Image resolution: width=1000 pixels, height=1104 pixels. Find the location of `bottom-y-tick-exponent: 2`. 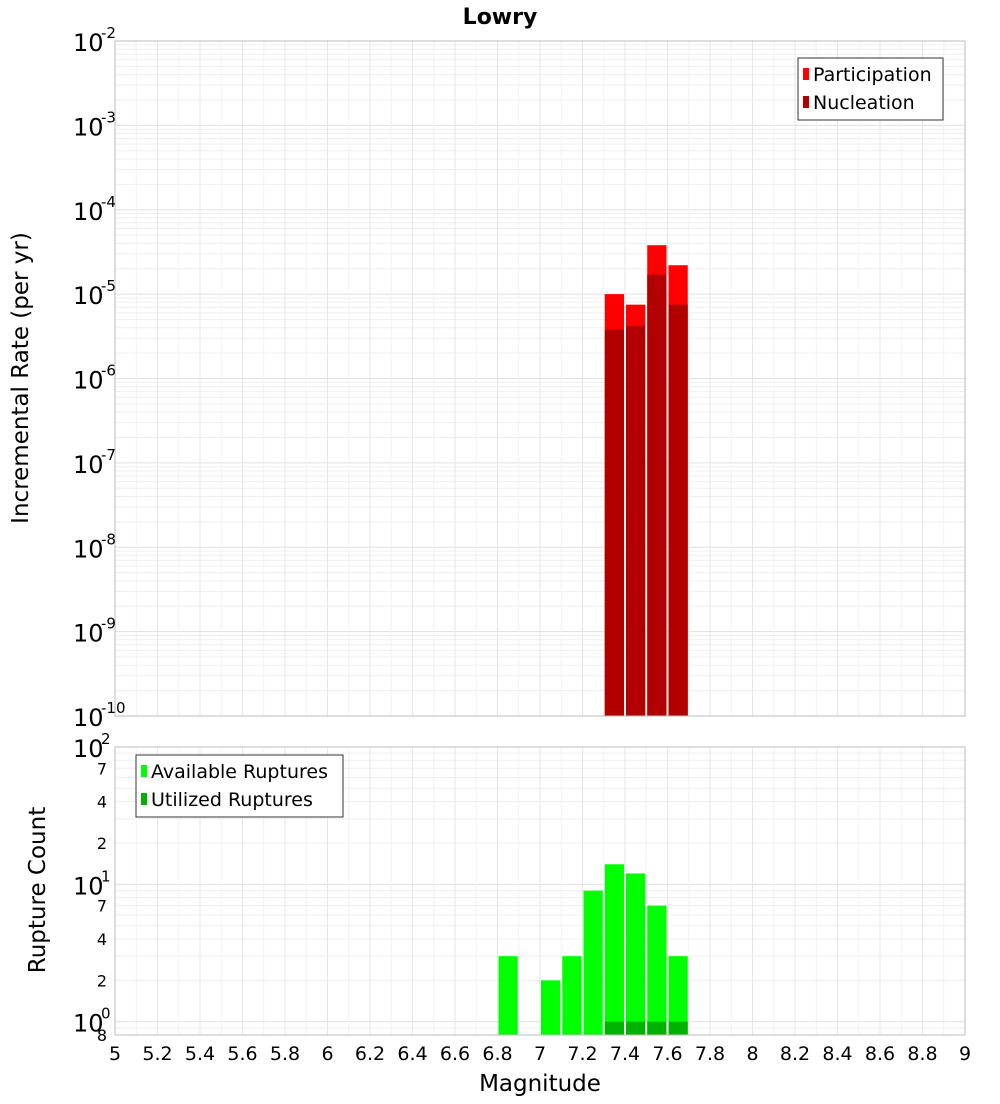

bottom-y-tick-exponent: 2 is located at coordinates (106, 739).